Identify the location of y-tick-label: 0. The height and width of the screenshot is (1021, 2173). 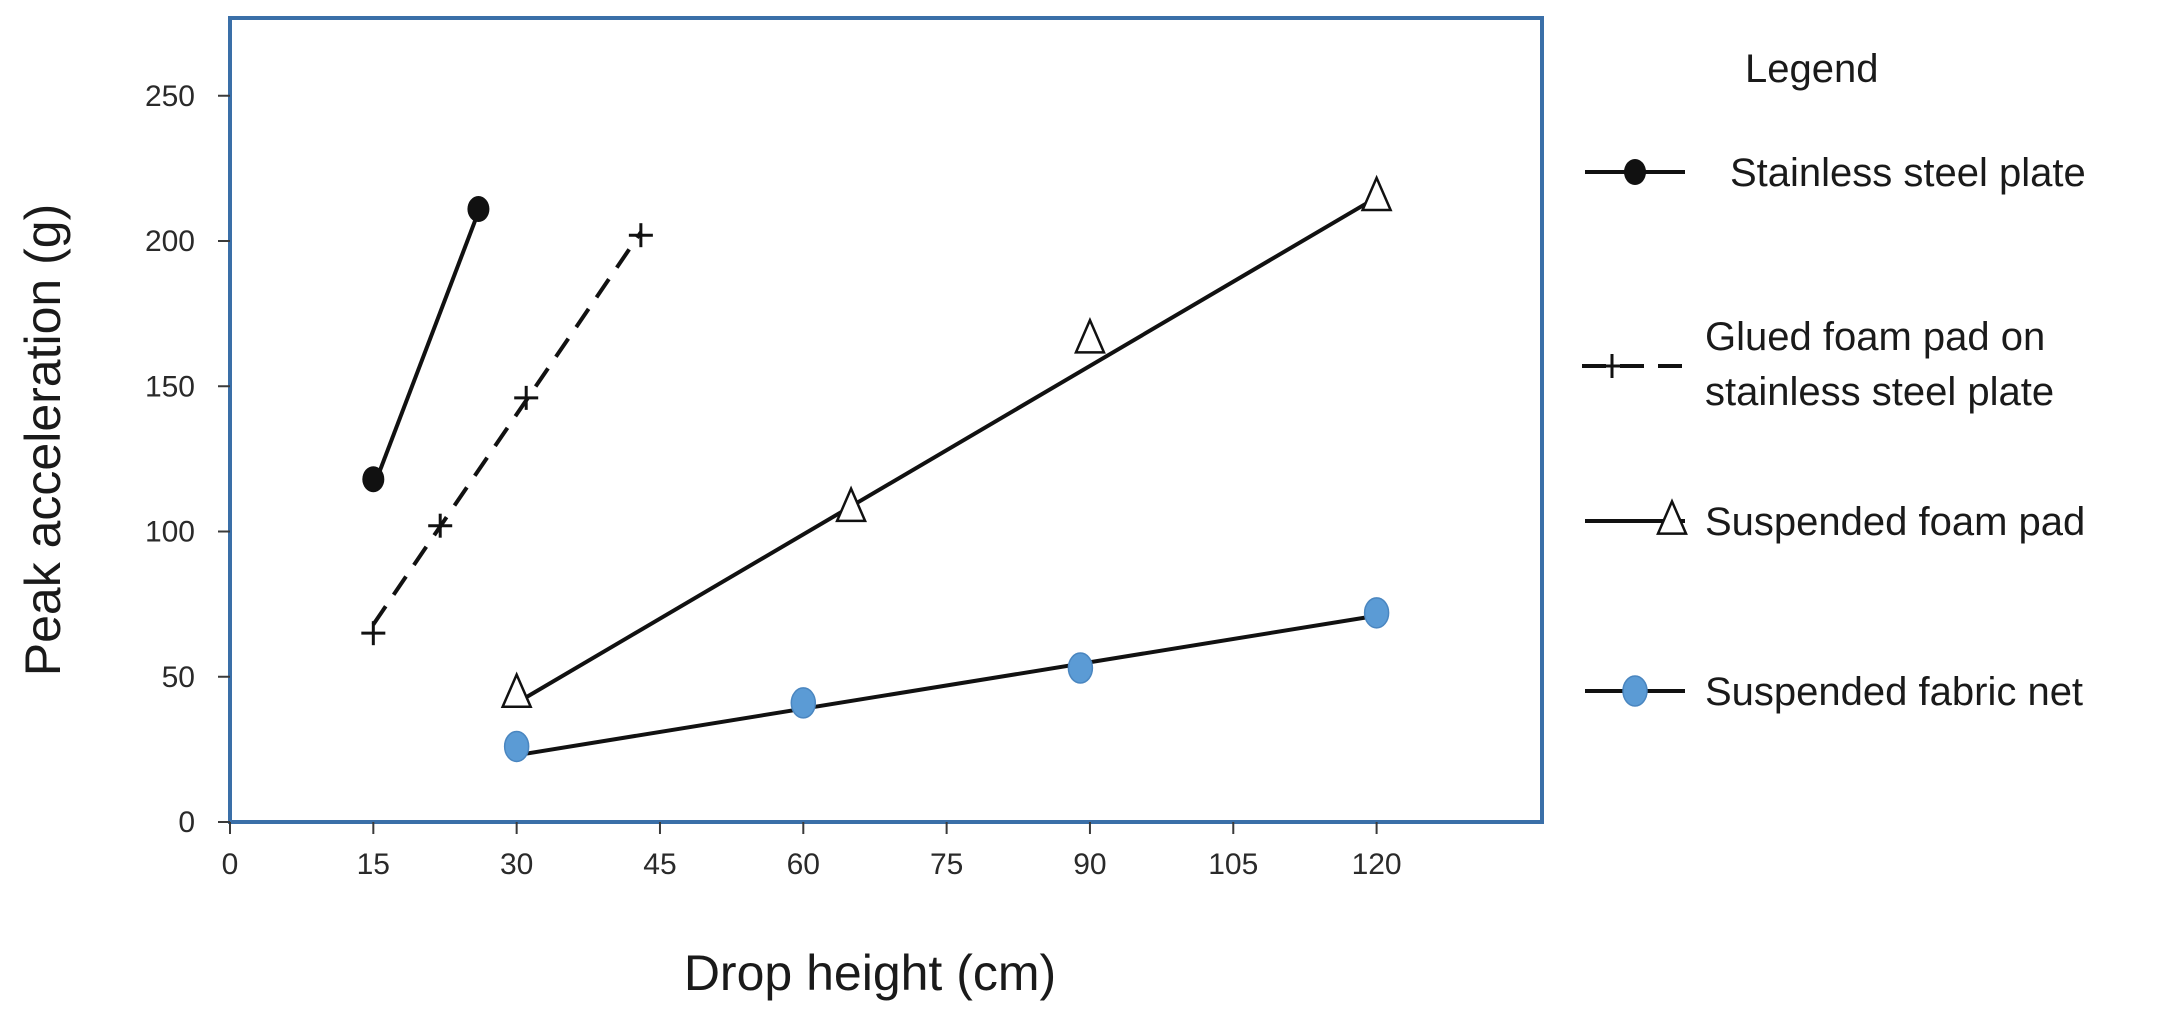
(186, 822).